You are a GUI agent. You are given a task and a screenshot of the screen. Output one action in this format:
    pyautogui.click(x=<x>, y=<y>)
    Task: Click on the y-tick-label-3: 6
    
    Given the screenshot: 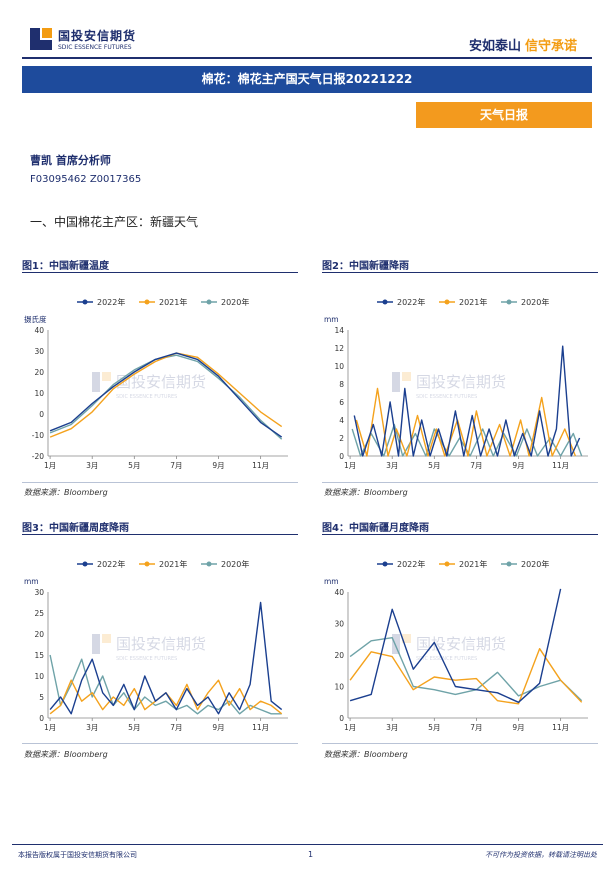 What is the action you would take?
    pyautogui.click(x=341, y=402)
    